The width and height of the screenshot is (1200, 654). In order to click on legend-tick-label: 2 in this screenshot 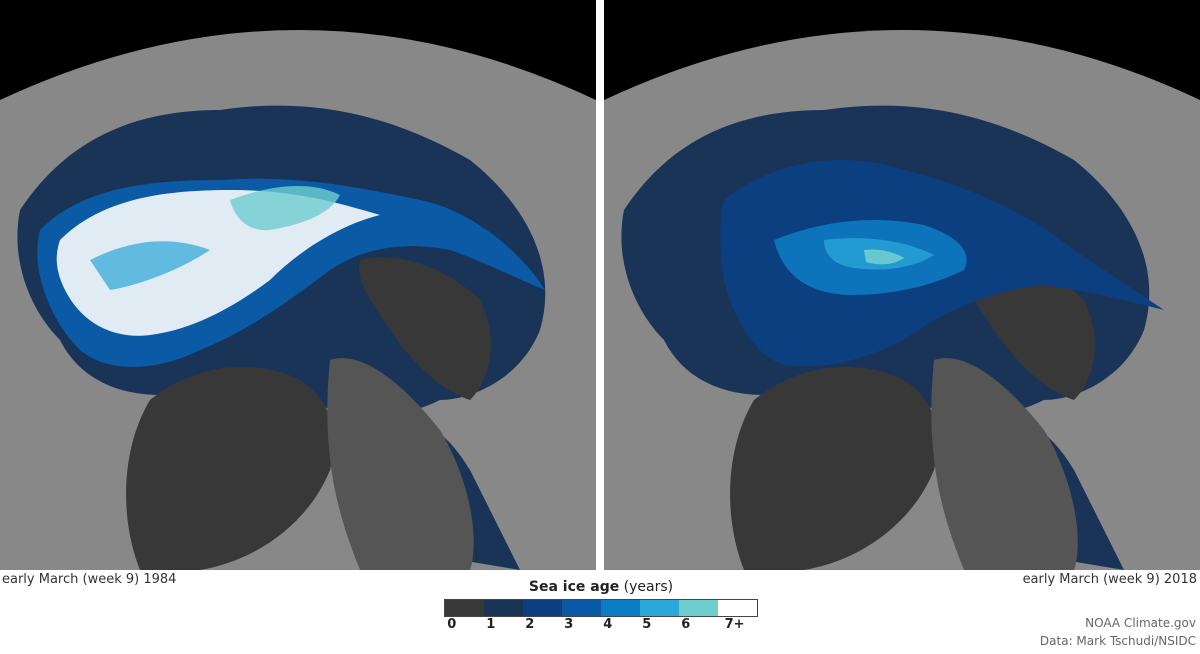, I will do `click(530, 624)`.